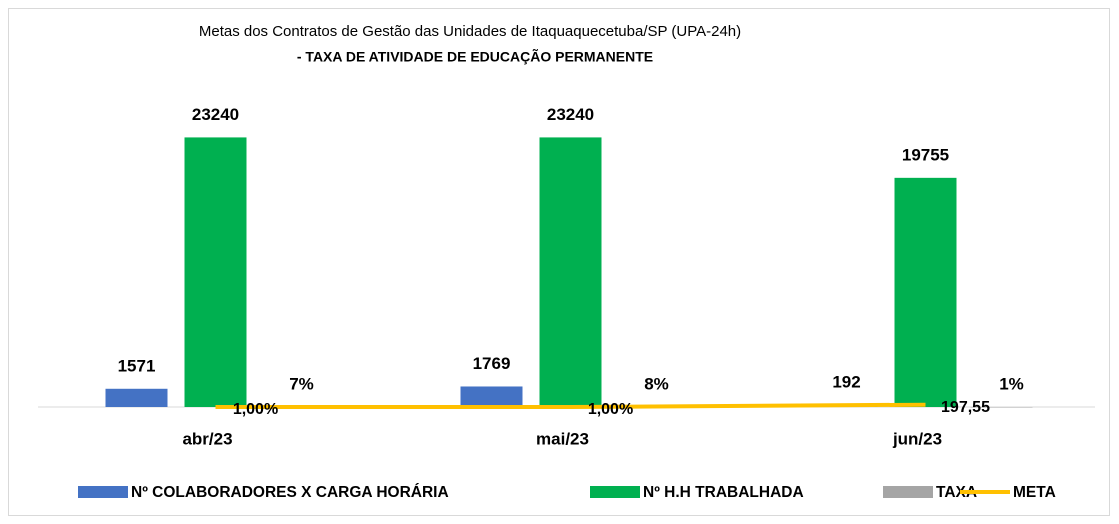 The width and height of the screenshot is (1119, 524). What do you see at coordinates (562, 438) in the screenshot?
I see `x-tick-label: mai/23` at bounding box center [562, 438].